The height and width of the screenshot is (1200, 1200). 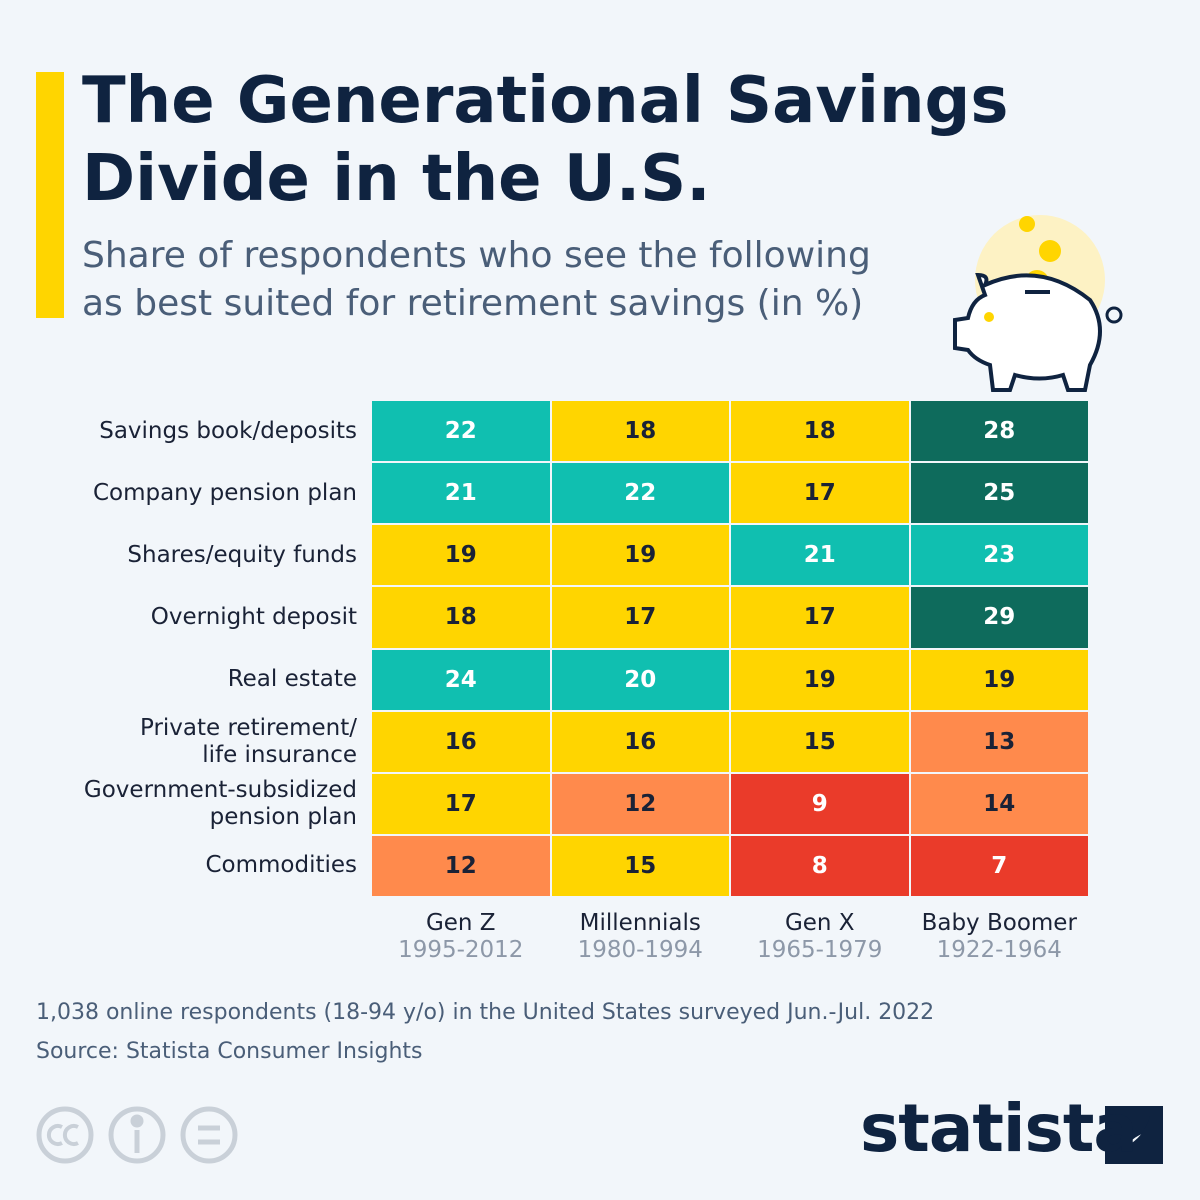 I want to click on column-label: Millennials, so click(x=640, y=923).